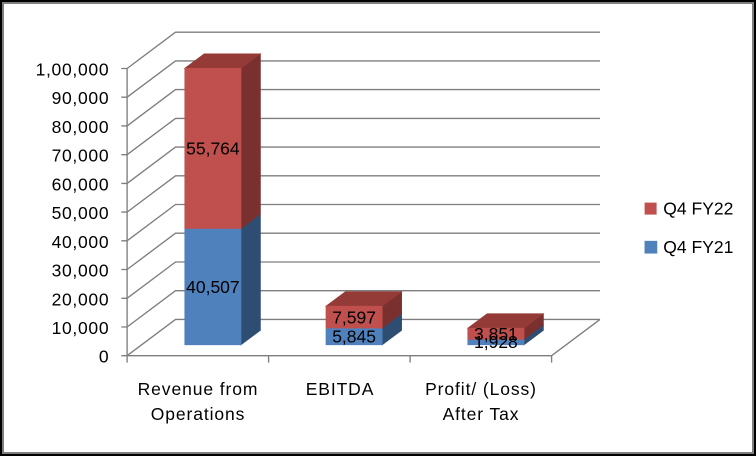 The height and width of the screenshot is (456, 756). Describe the element at coordinates (81, 98) in the screenshot. I see `svg-text: 90,000` at that location.